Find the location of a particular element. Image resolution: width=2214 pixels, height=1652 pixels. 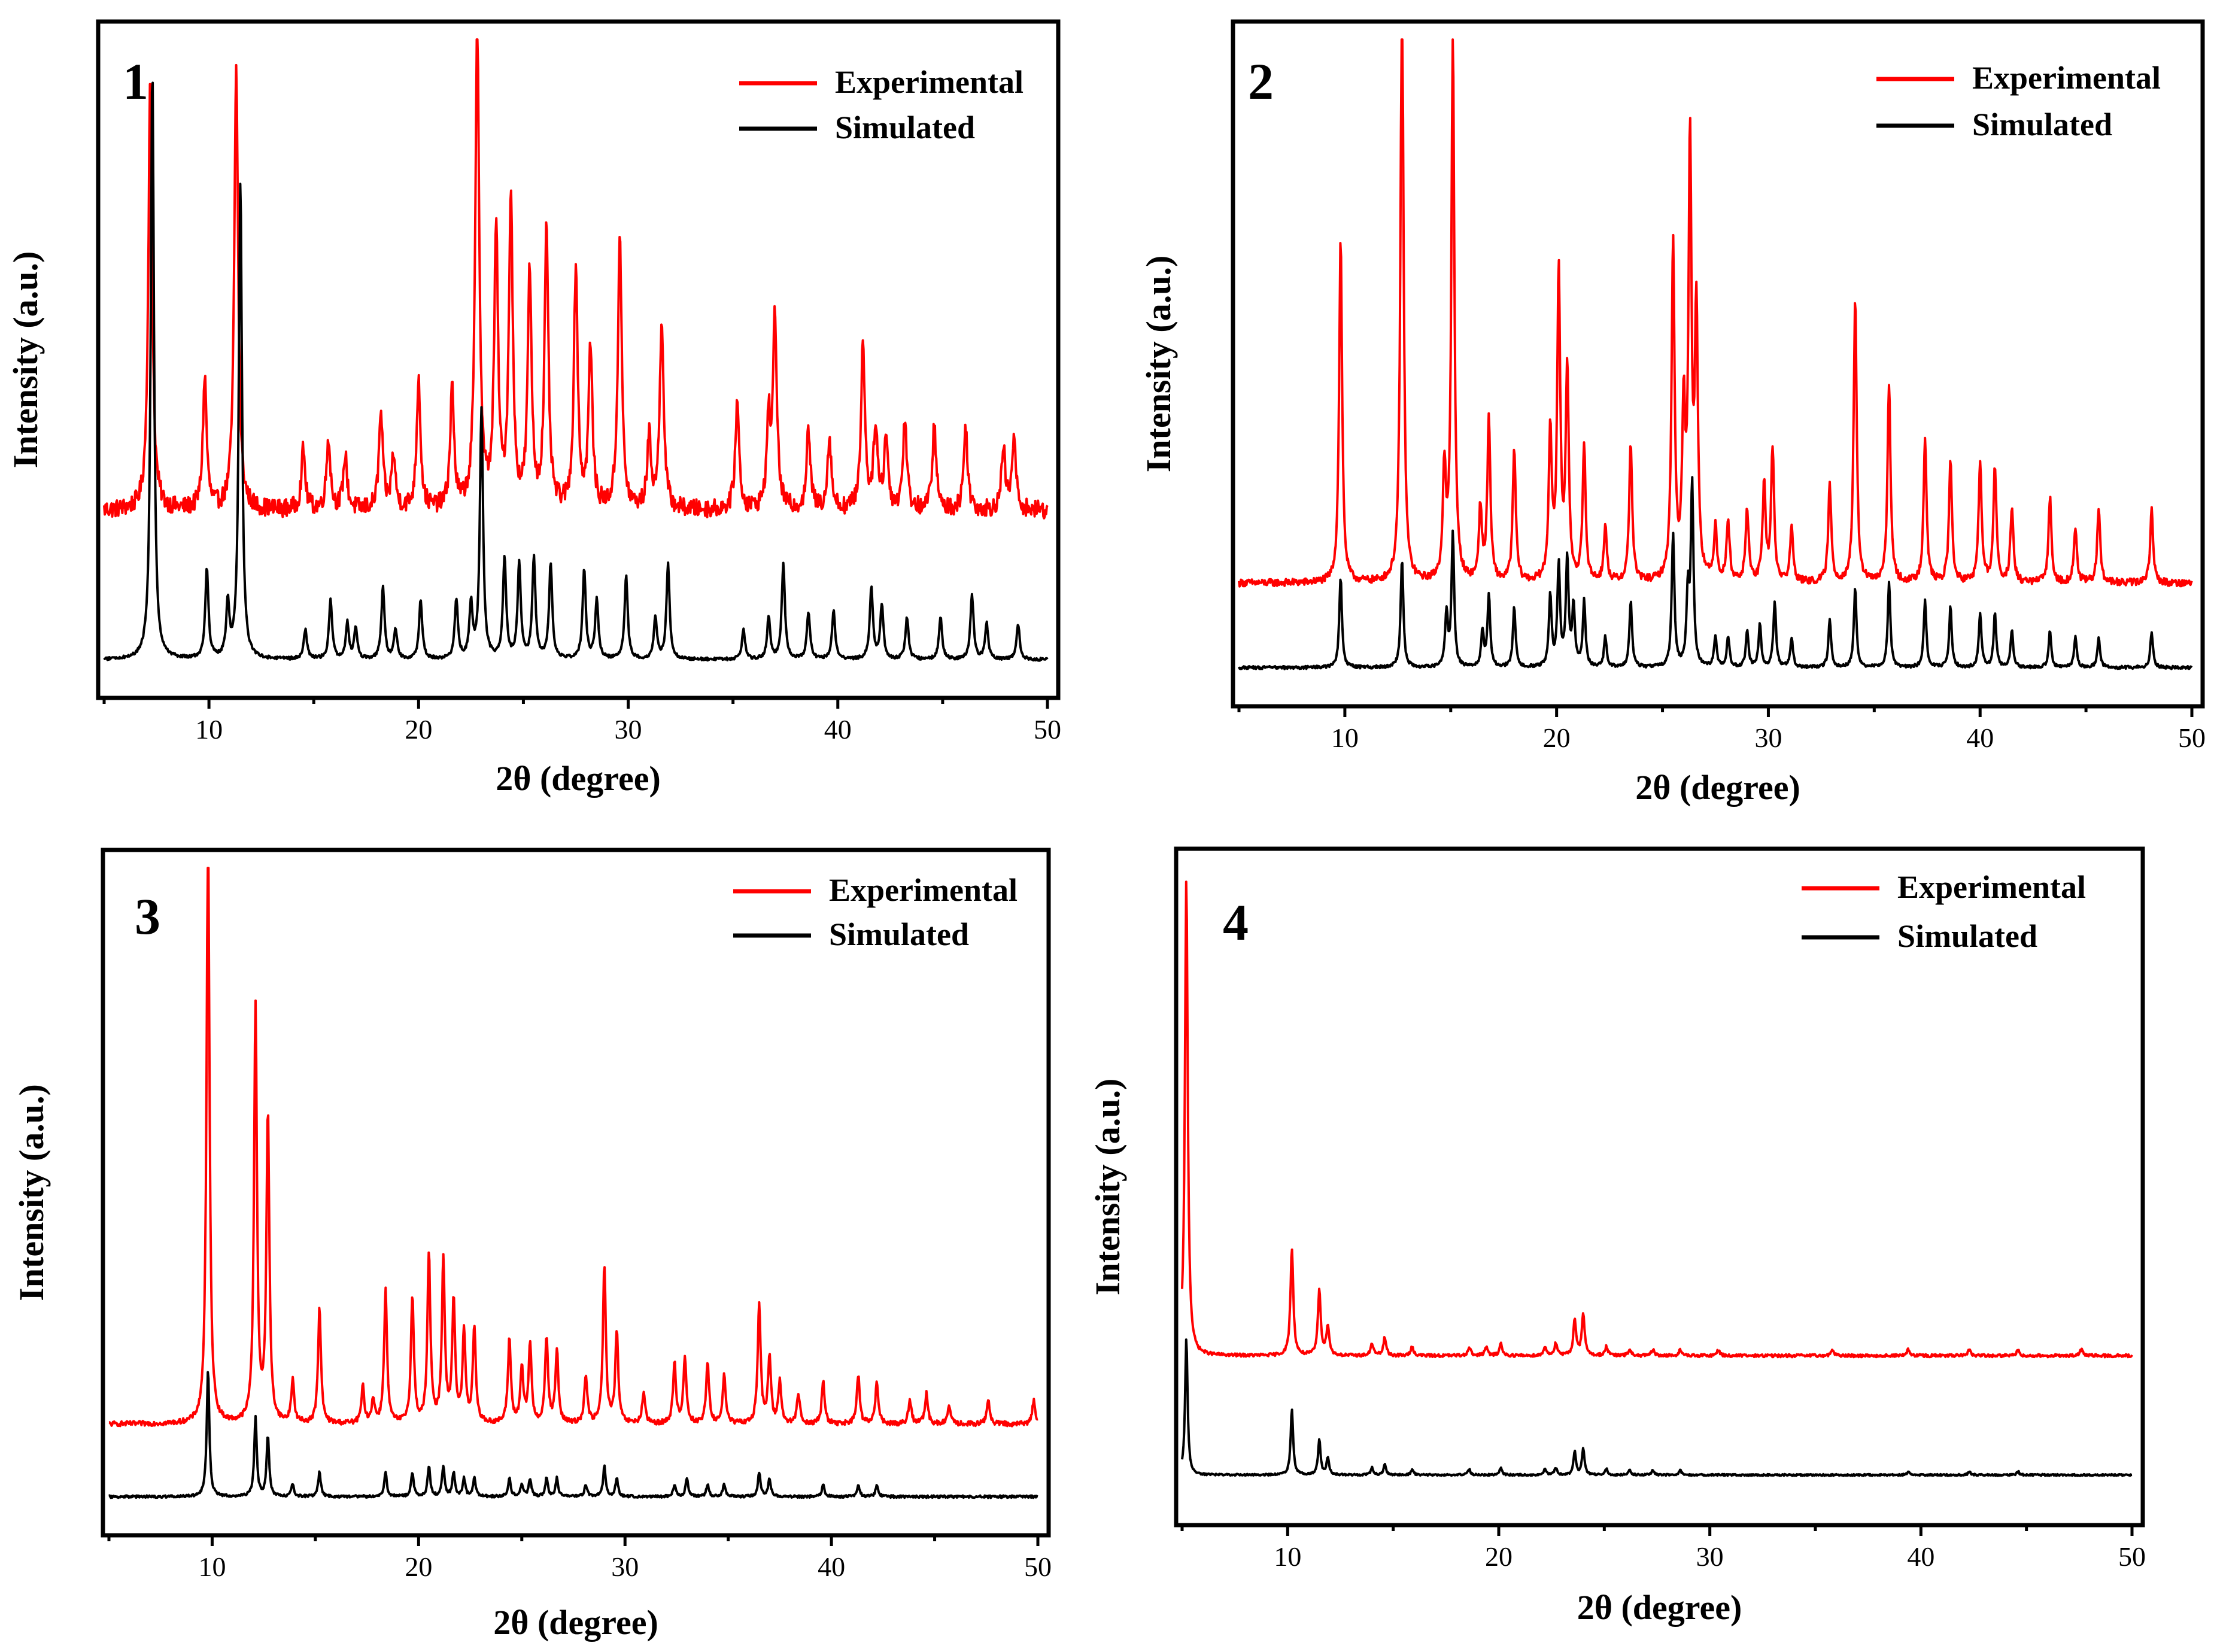

panel-label: 2 is located at coordinates (1261, 81).